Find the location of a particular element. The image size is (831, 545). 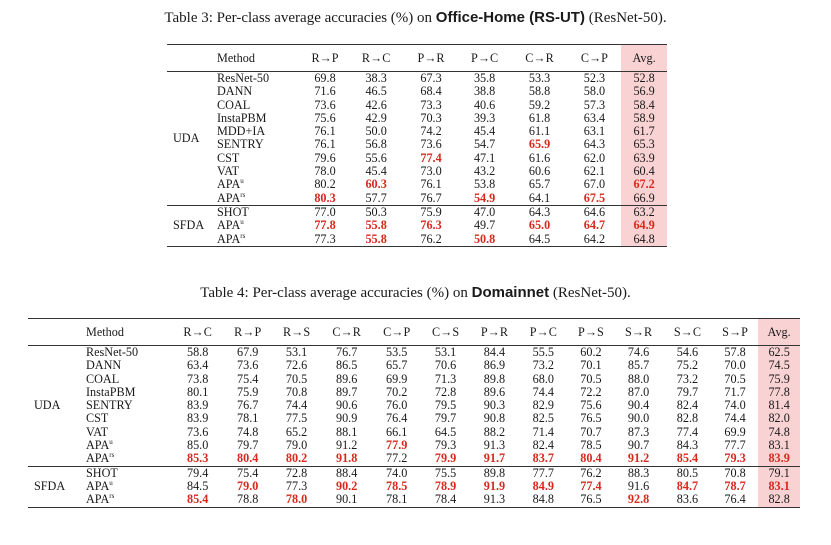

method-name: SHOT is located at coordinates (233, 211).